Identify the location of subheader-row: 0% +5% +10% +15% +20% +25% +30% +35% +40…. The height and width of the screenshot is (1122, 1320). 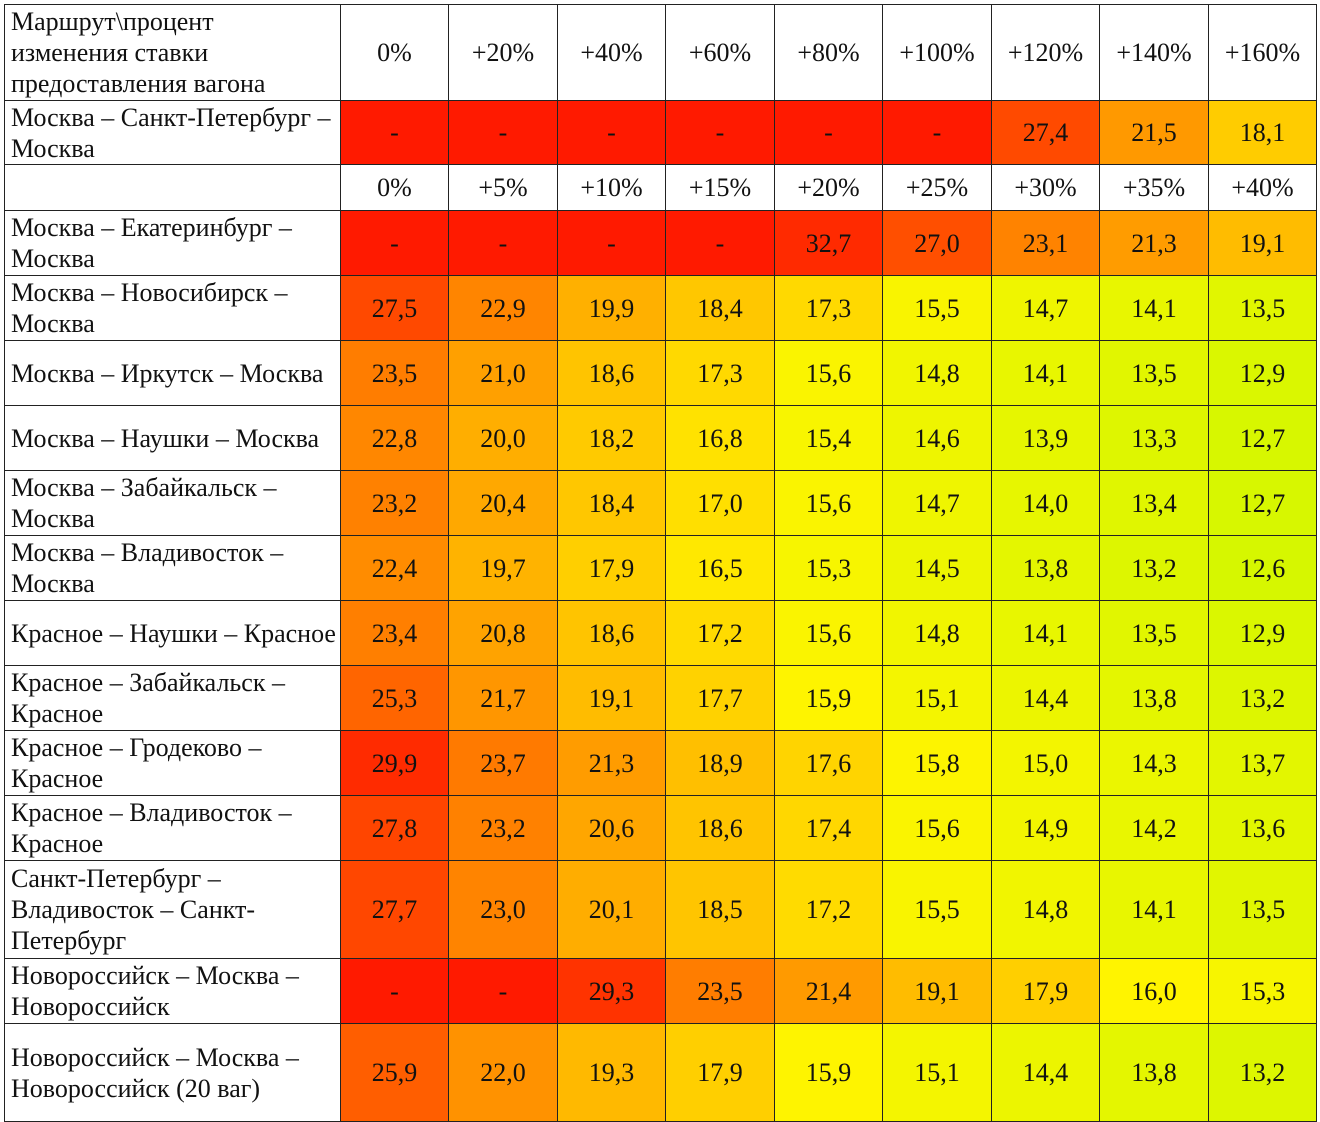
(660, 187).